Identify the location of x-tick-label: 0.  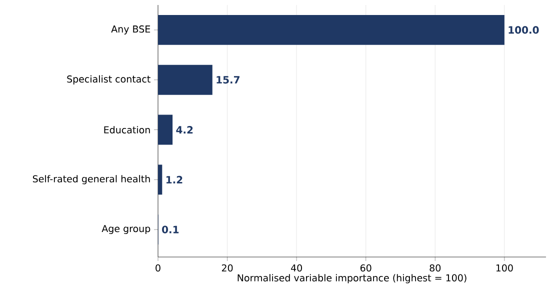
(158, 268).